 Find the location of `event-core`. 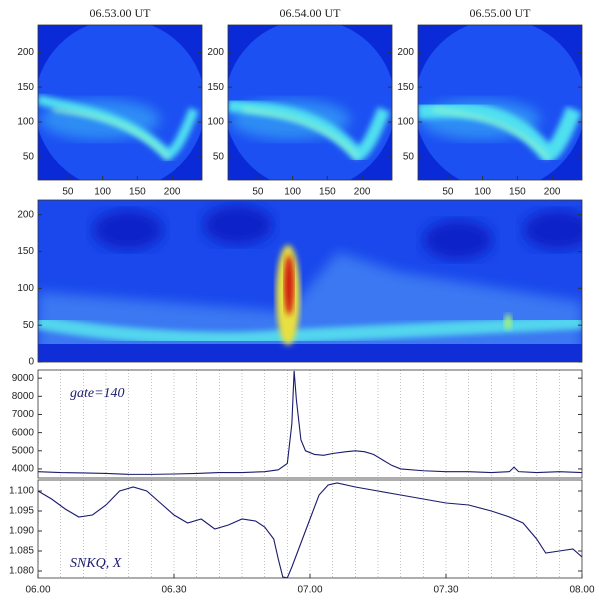

event-core is located at coordinates (289, 285).